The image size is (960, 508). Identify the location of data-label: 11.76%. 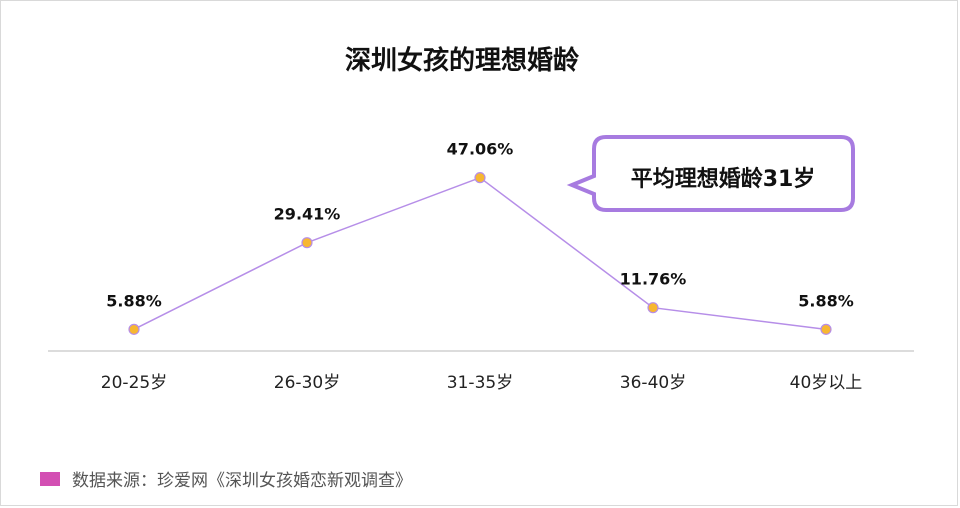
(653, 279).